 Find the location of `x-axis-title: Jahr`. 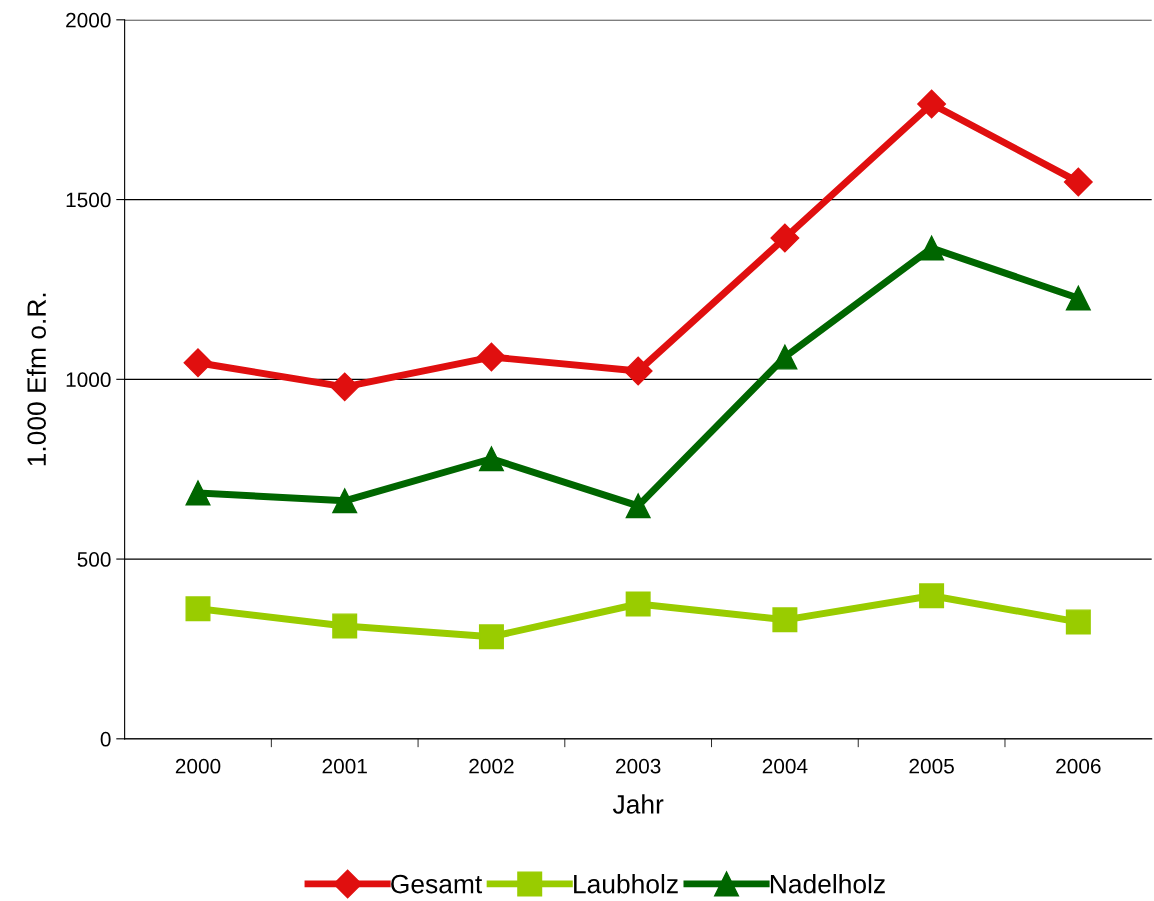

x-axis-title: Jahr is located at coordinates (638, 804).